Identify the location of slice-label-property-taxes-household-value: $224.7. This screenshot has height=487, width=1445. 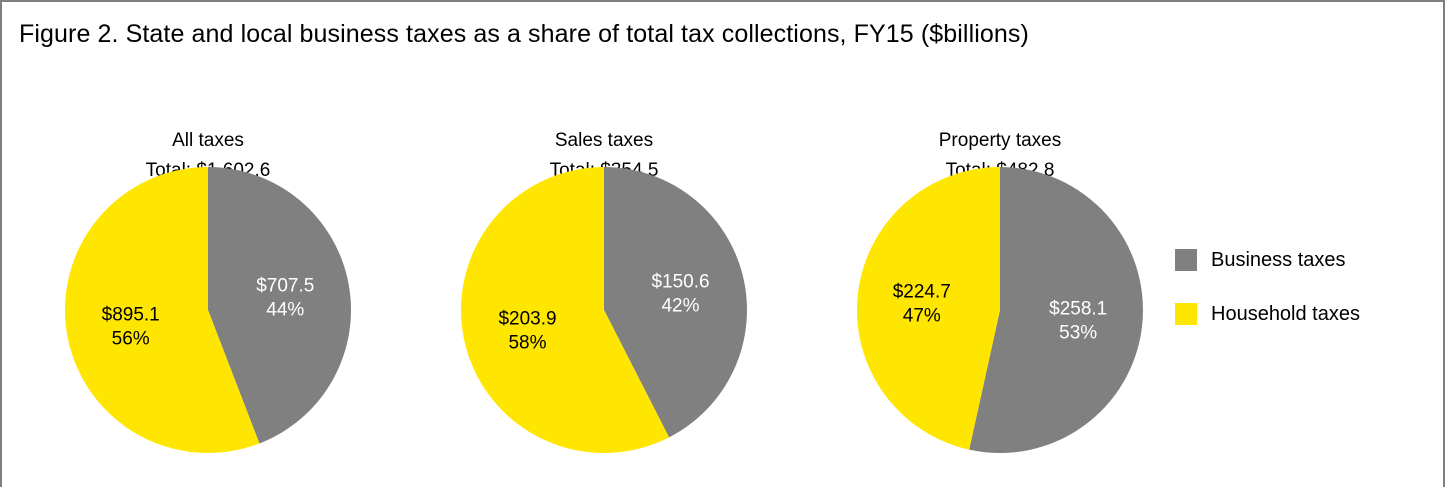
(922, 292).